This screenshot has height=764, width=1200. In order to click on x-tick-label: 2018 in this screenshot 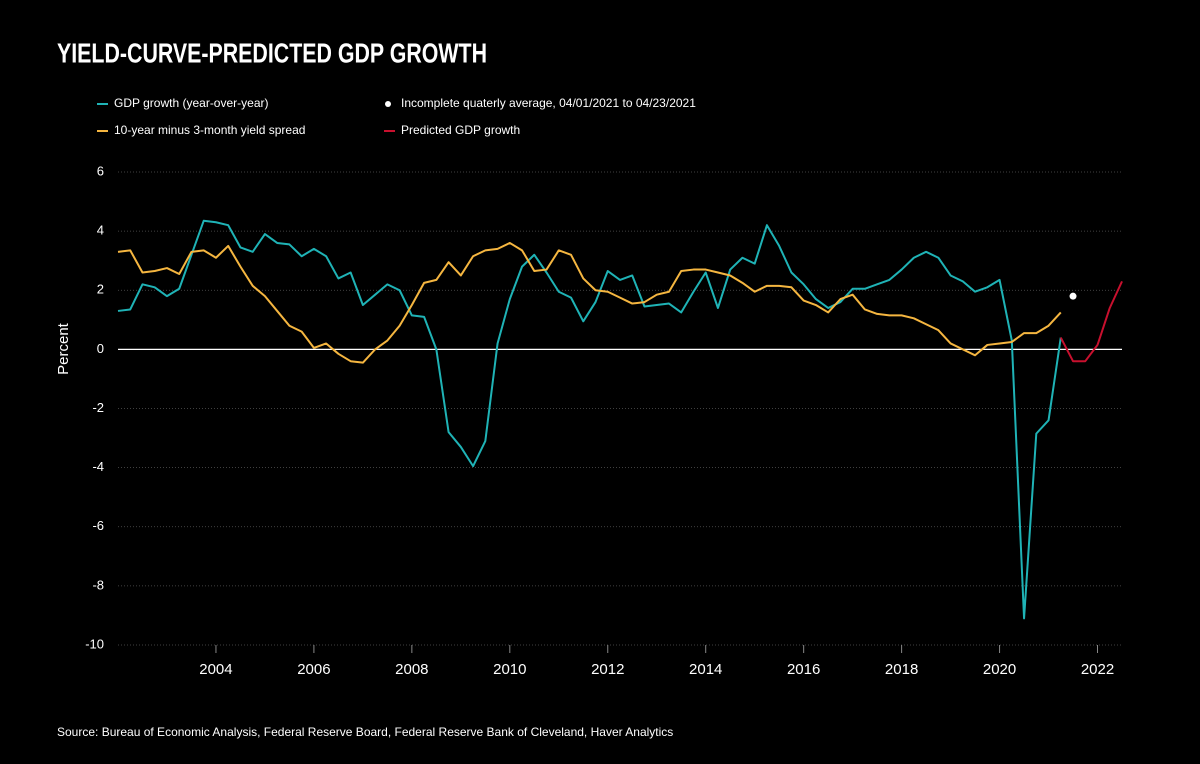, I will do `click(901, 669)`.